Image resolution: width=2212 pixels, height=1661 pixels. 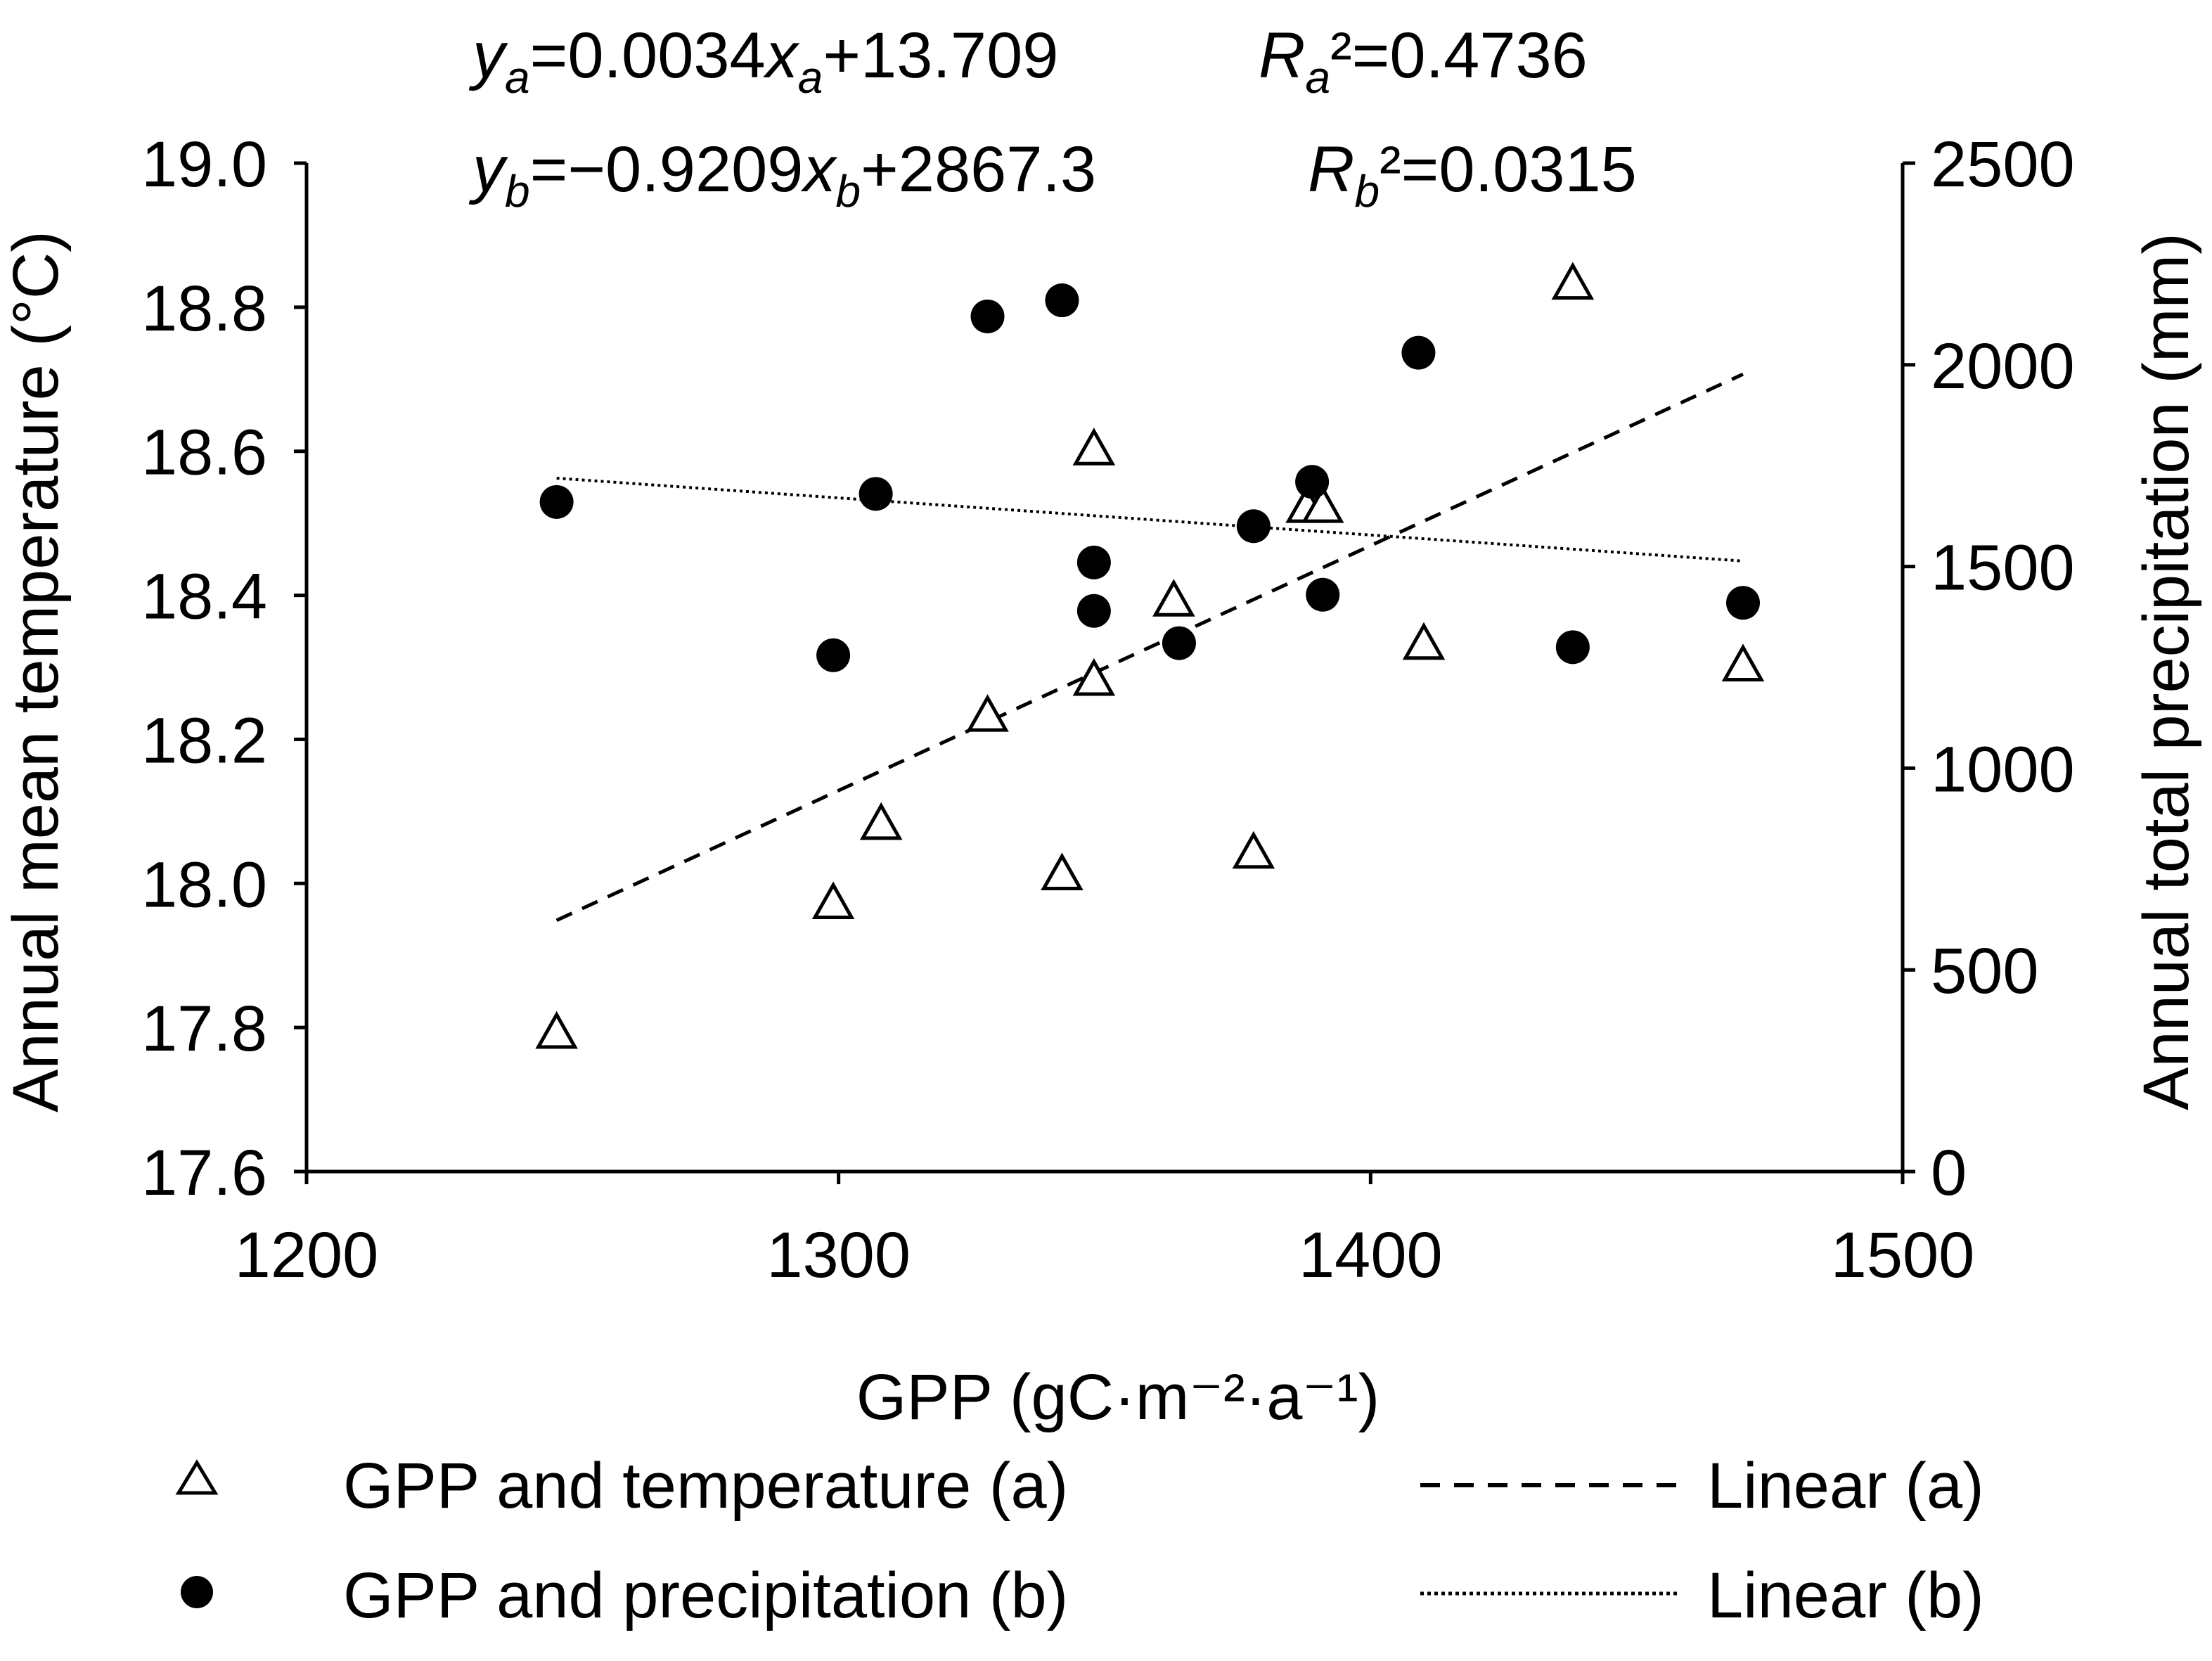 What do you see at coordinates (204, 740) in the screenshot?
I see `y-left-tick-label: 18.2` at bounding box center [204, 740].